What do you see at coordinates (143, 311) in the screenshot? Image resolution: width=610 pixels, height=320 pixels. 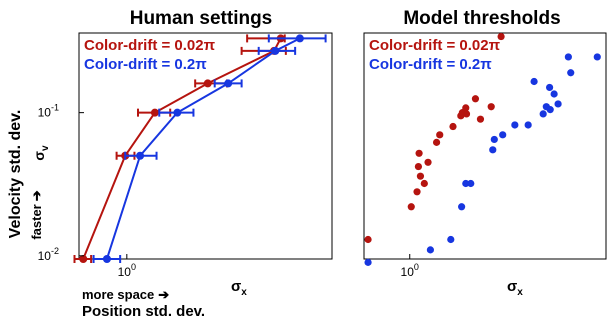 I see `x-axis-label-line2: Position std. dev.` at bounding box center [143, 311].